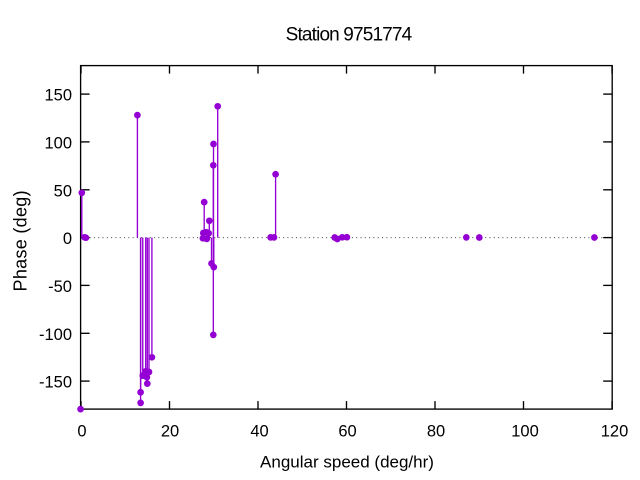 This screenshot has width=640, height=480. I want to click on svg-text: 40, so click(259, 432).